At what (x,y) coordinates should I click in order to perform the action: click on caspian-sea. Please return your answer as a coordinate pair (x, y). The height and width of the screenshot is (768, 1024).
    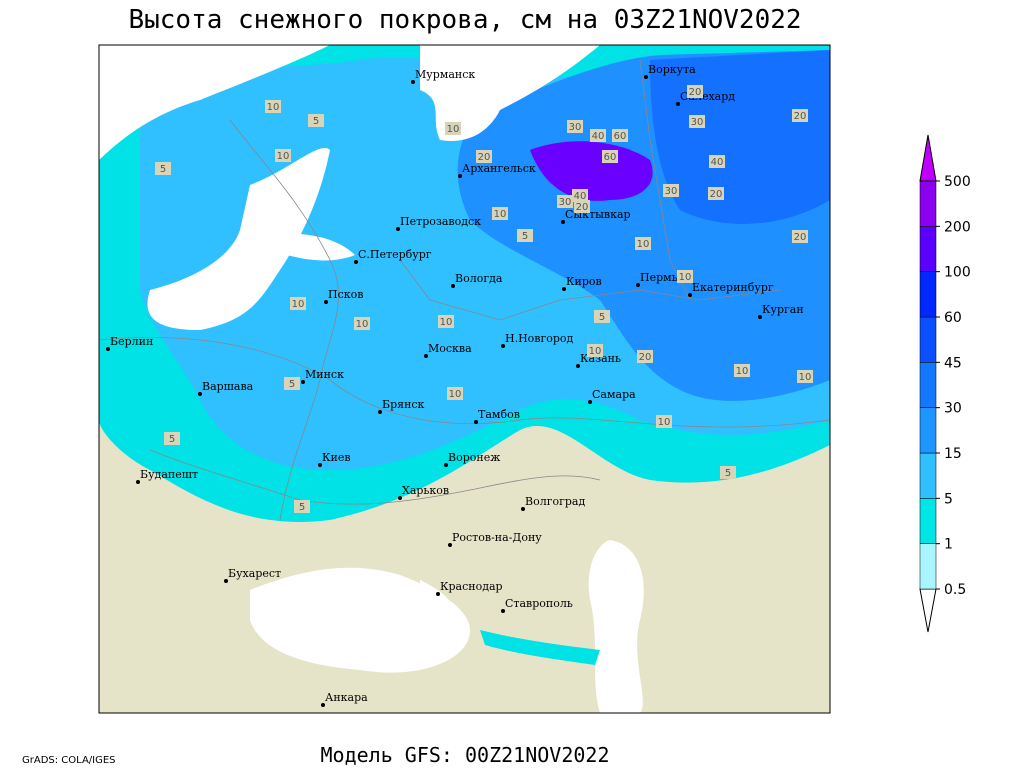
    Looking at the image, I should click on (616, 626).